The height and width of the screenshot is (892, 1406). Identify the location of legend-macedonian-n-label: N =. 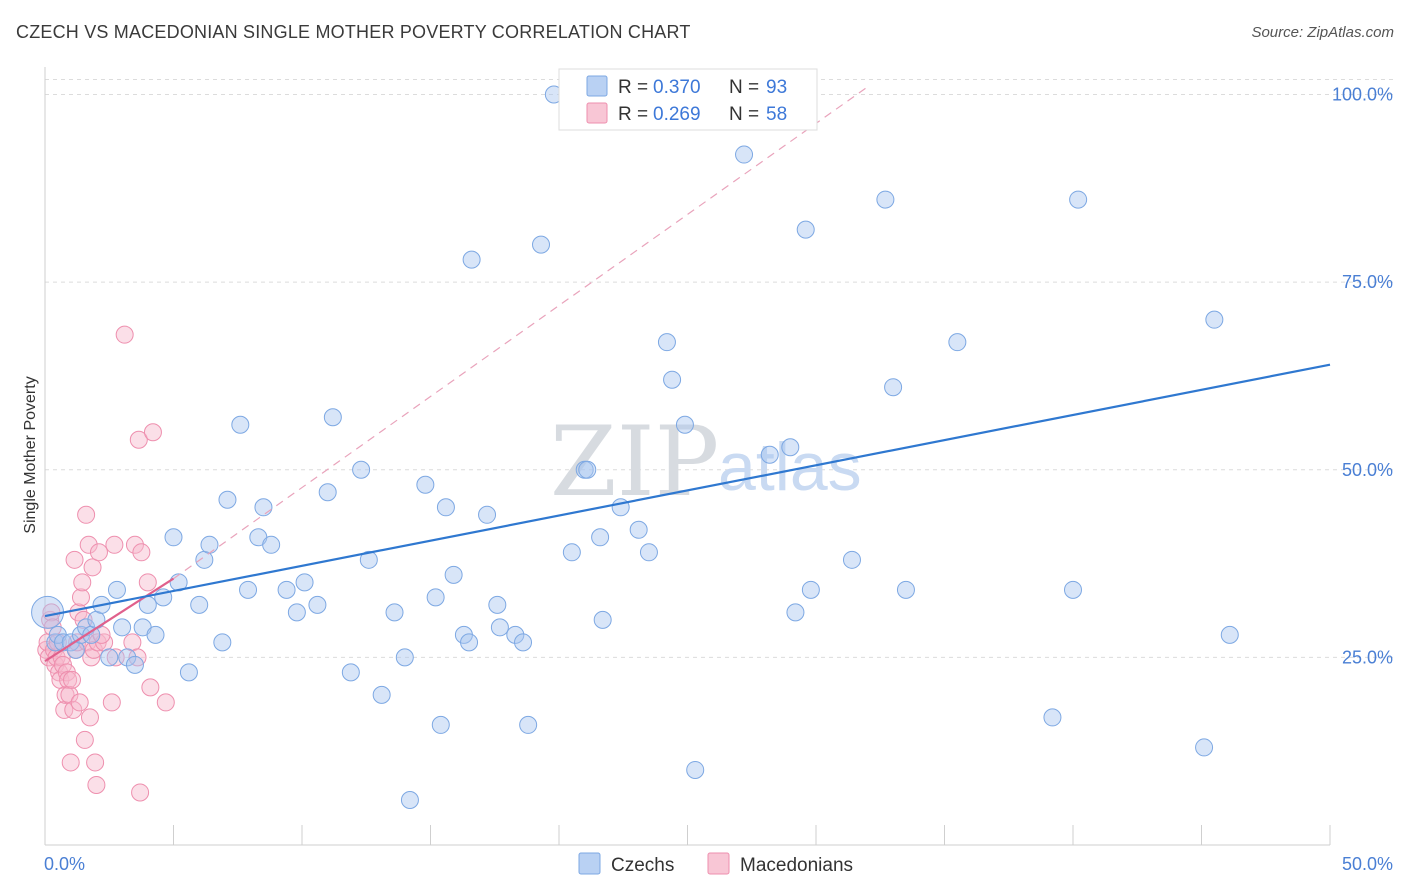
(744, 114).